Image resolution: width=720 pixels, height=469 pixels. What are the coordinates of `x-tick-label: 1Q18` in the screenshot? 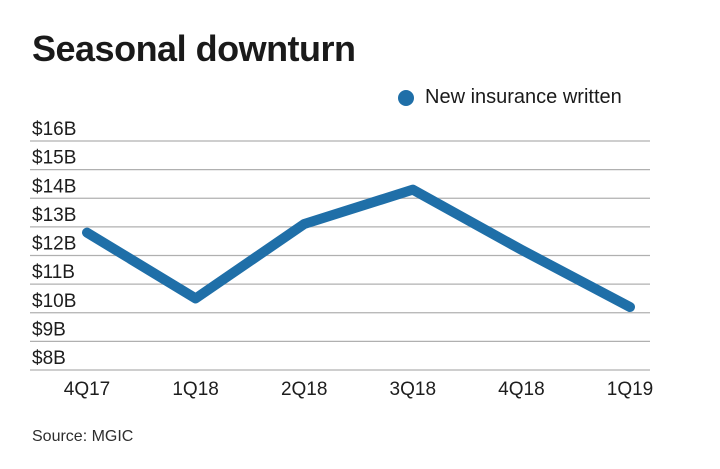 It's located at (195, 389).